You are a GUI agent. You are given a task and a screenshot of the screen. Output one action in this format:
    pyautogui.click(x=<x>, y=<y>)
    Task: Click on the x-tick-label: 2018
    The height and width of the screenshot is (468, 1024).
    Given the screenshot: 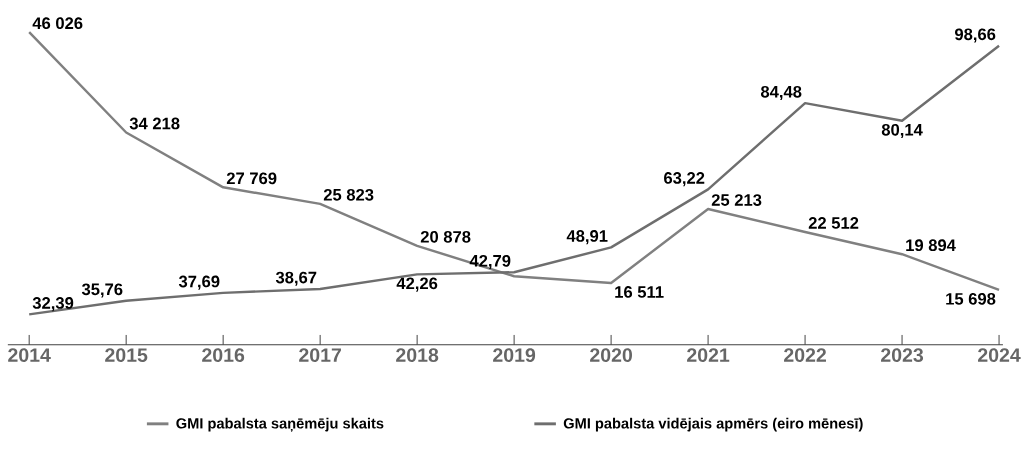 What is the action you would take?
    pyautogui.click(x=417, y=355)
    